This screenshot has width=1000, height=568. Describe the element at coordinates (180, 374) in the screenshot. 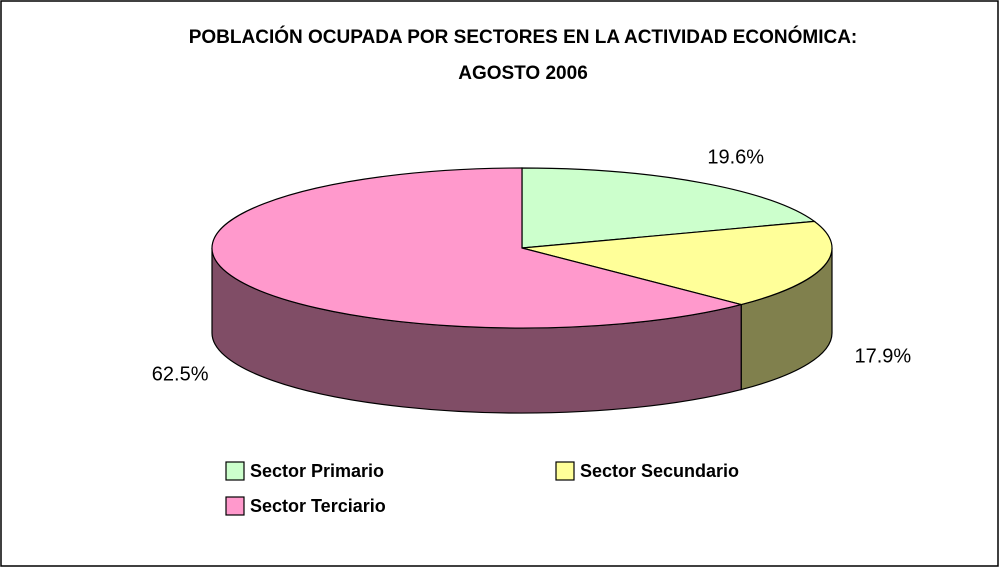

I see `value-label: 62.5%` at that location.